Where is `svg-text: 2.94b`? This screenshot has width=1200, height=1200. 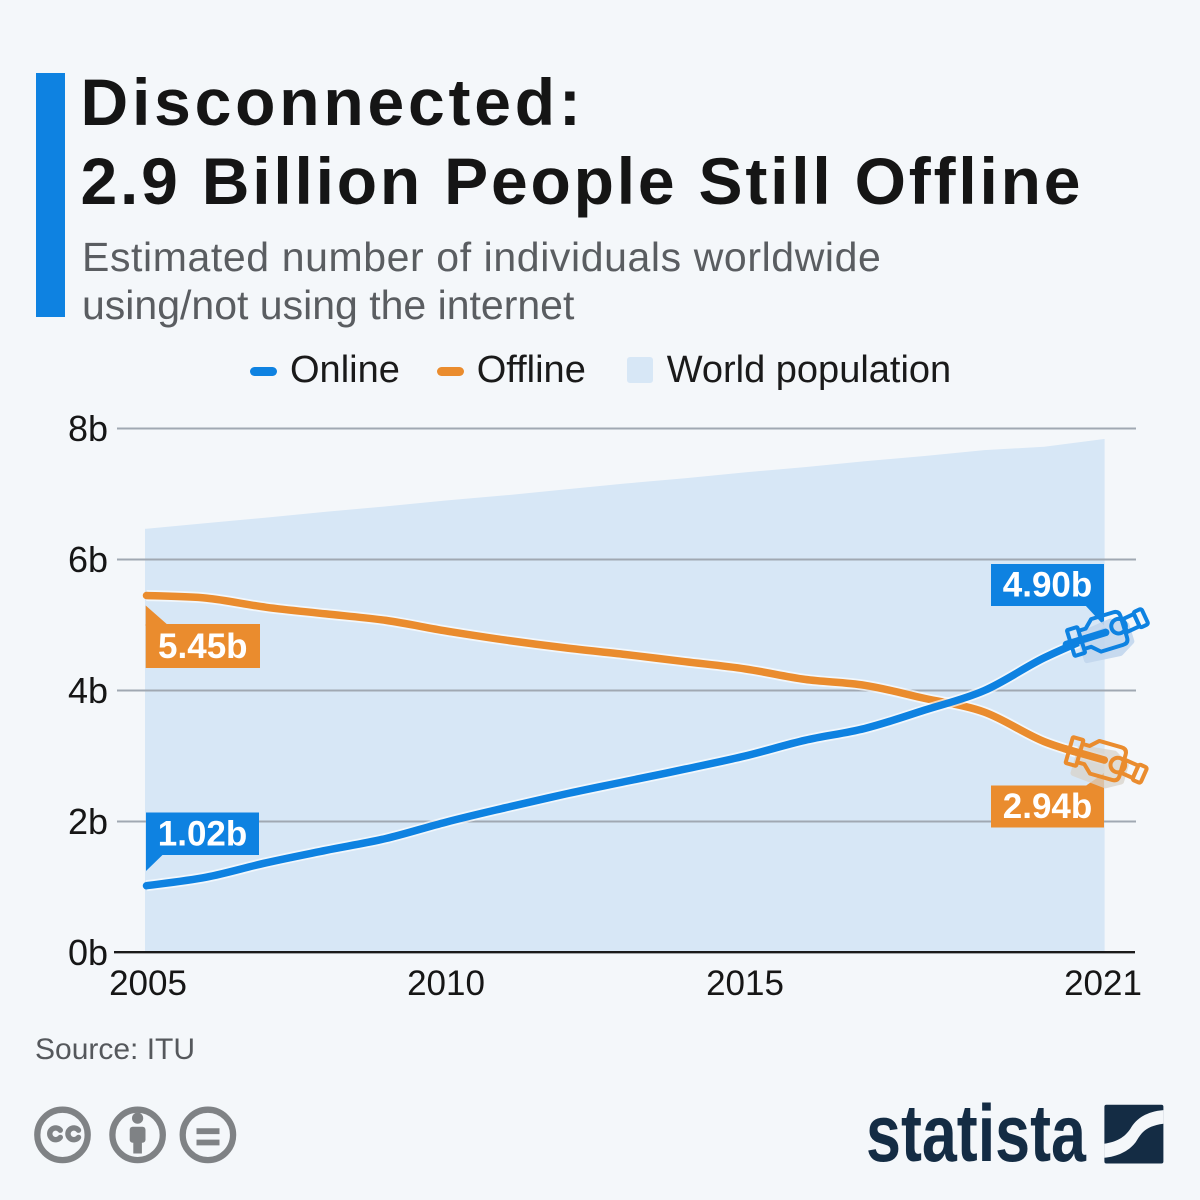 svg-text: 2.94b is located at coordinates (1048, 806).